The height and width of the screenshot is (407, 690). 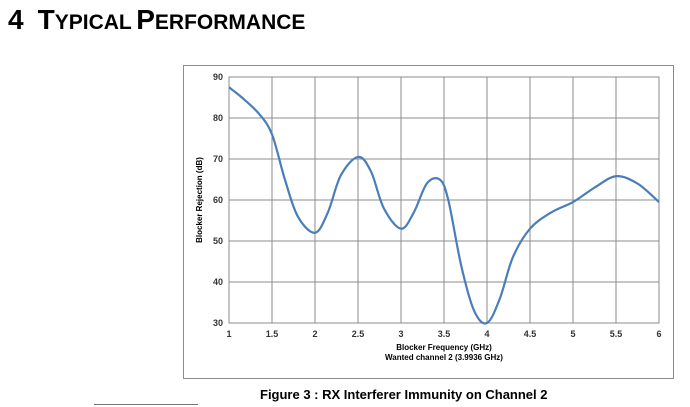 What do you see at coordinates (530, 334) in the screenshot?
I see `x-tick-label: 4.5` at bounding box center [530, 334].